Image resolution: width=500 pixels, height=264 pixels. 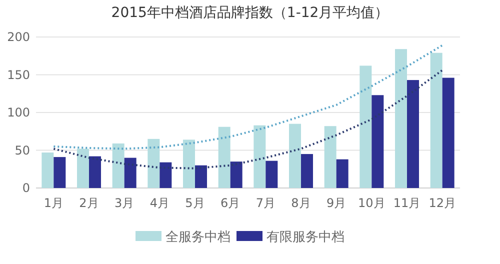 What do you see at coordinates (54, 203) in the screenshot?
I see `x-tick-label: 1月` at bounding box center [54, 203].